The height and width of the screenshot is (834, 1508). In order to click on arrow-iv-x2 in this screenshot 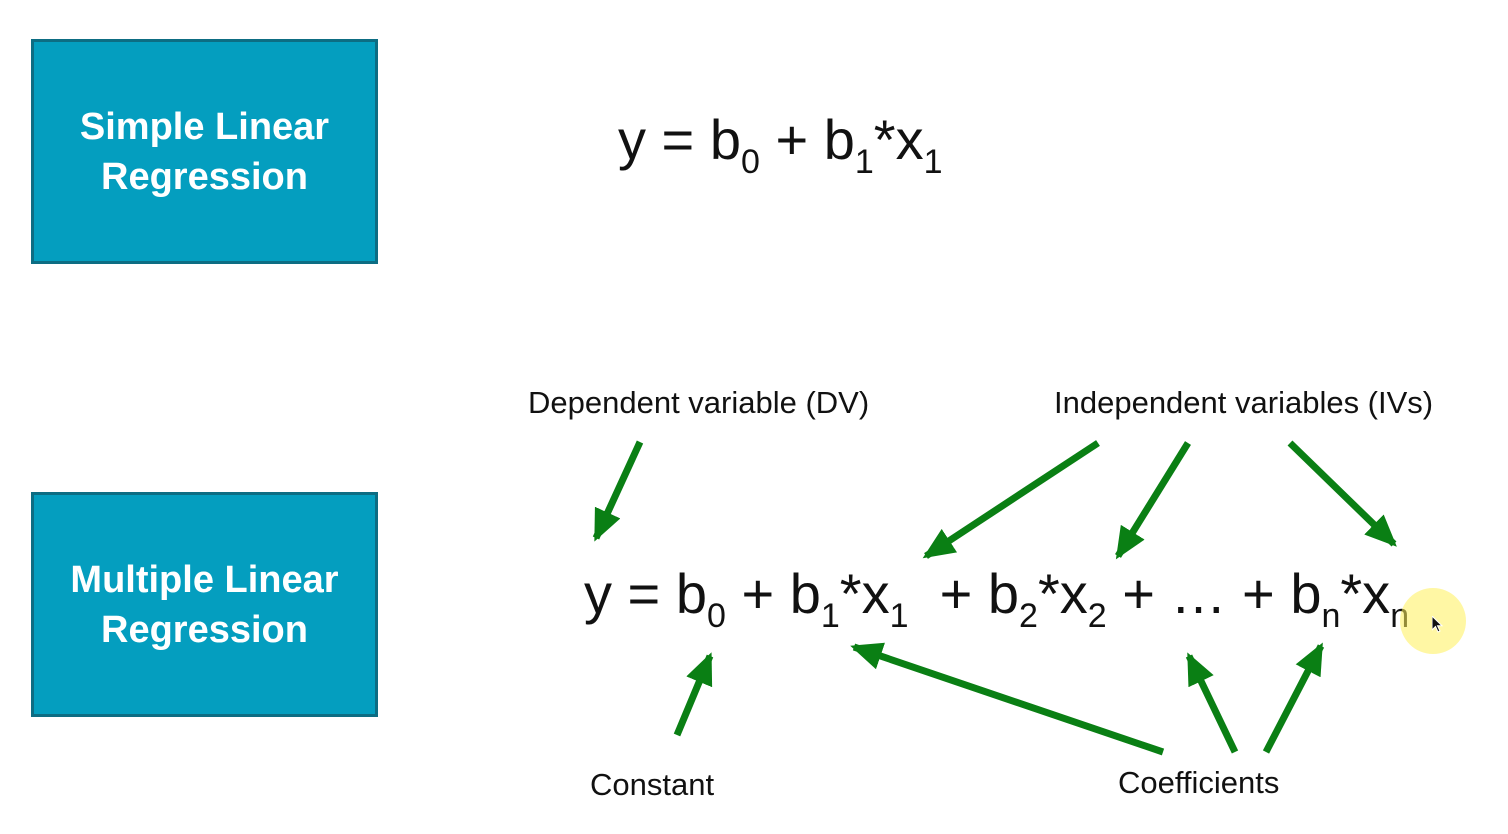, I will do `click(1153, 500)`.